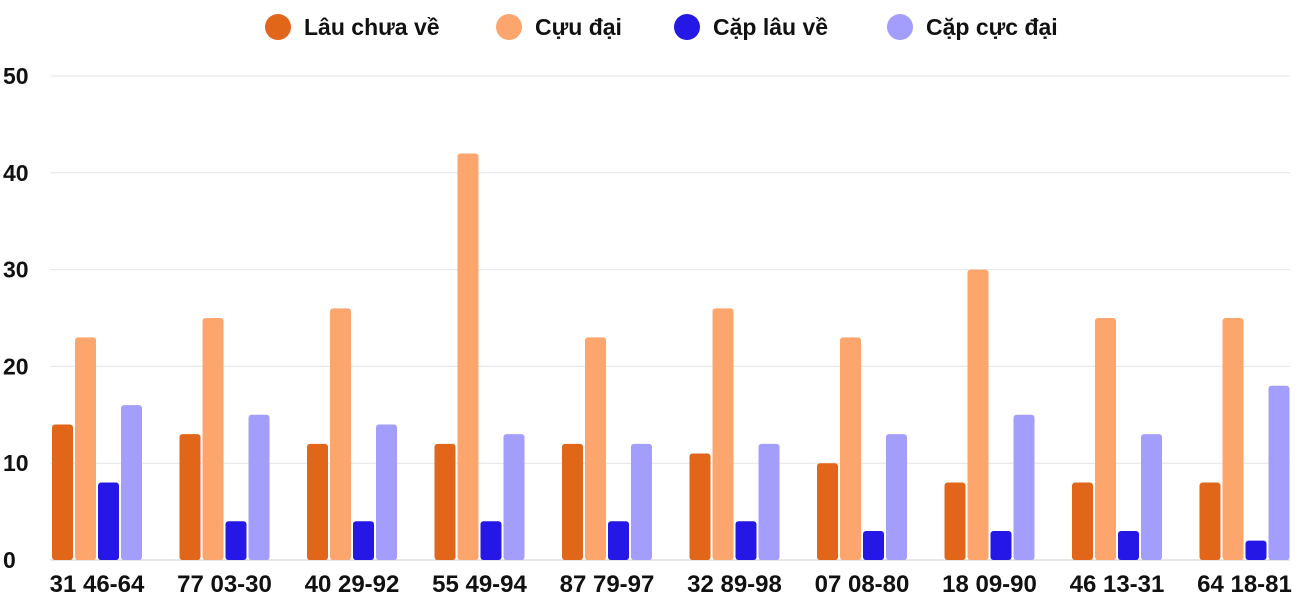  Describe the element at coordinates (992, 27) in the screenshot. I see `legend-label: Cặp cực đại` at that location.